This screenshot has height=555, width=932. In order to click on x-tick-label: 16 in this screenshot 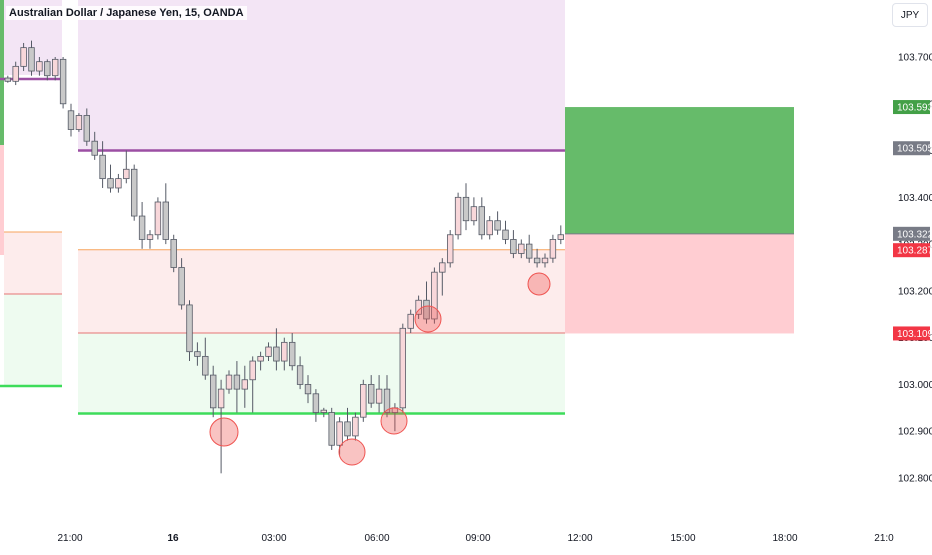, I will do `click(173, 538)`.